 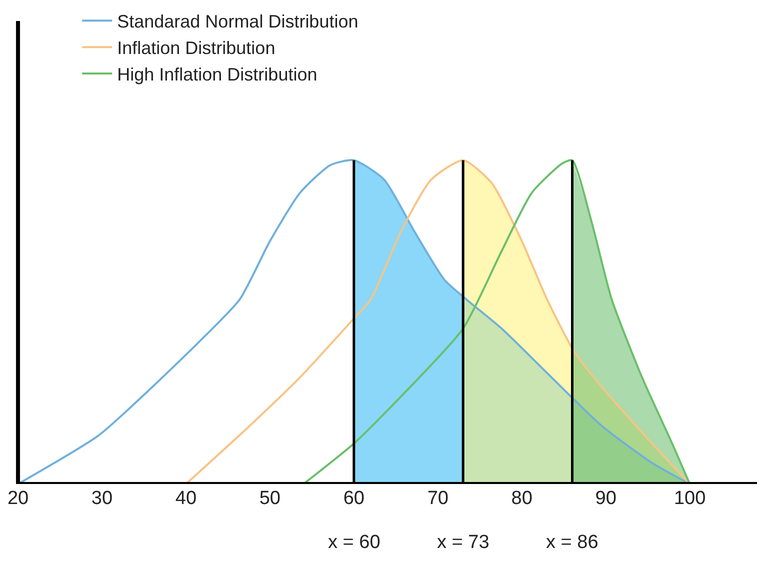 I want to click on legend-label: Inflation Distribution, so click(x=196, y=48).